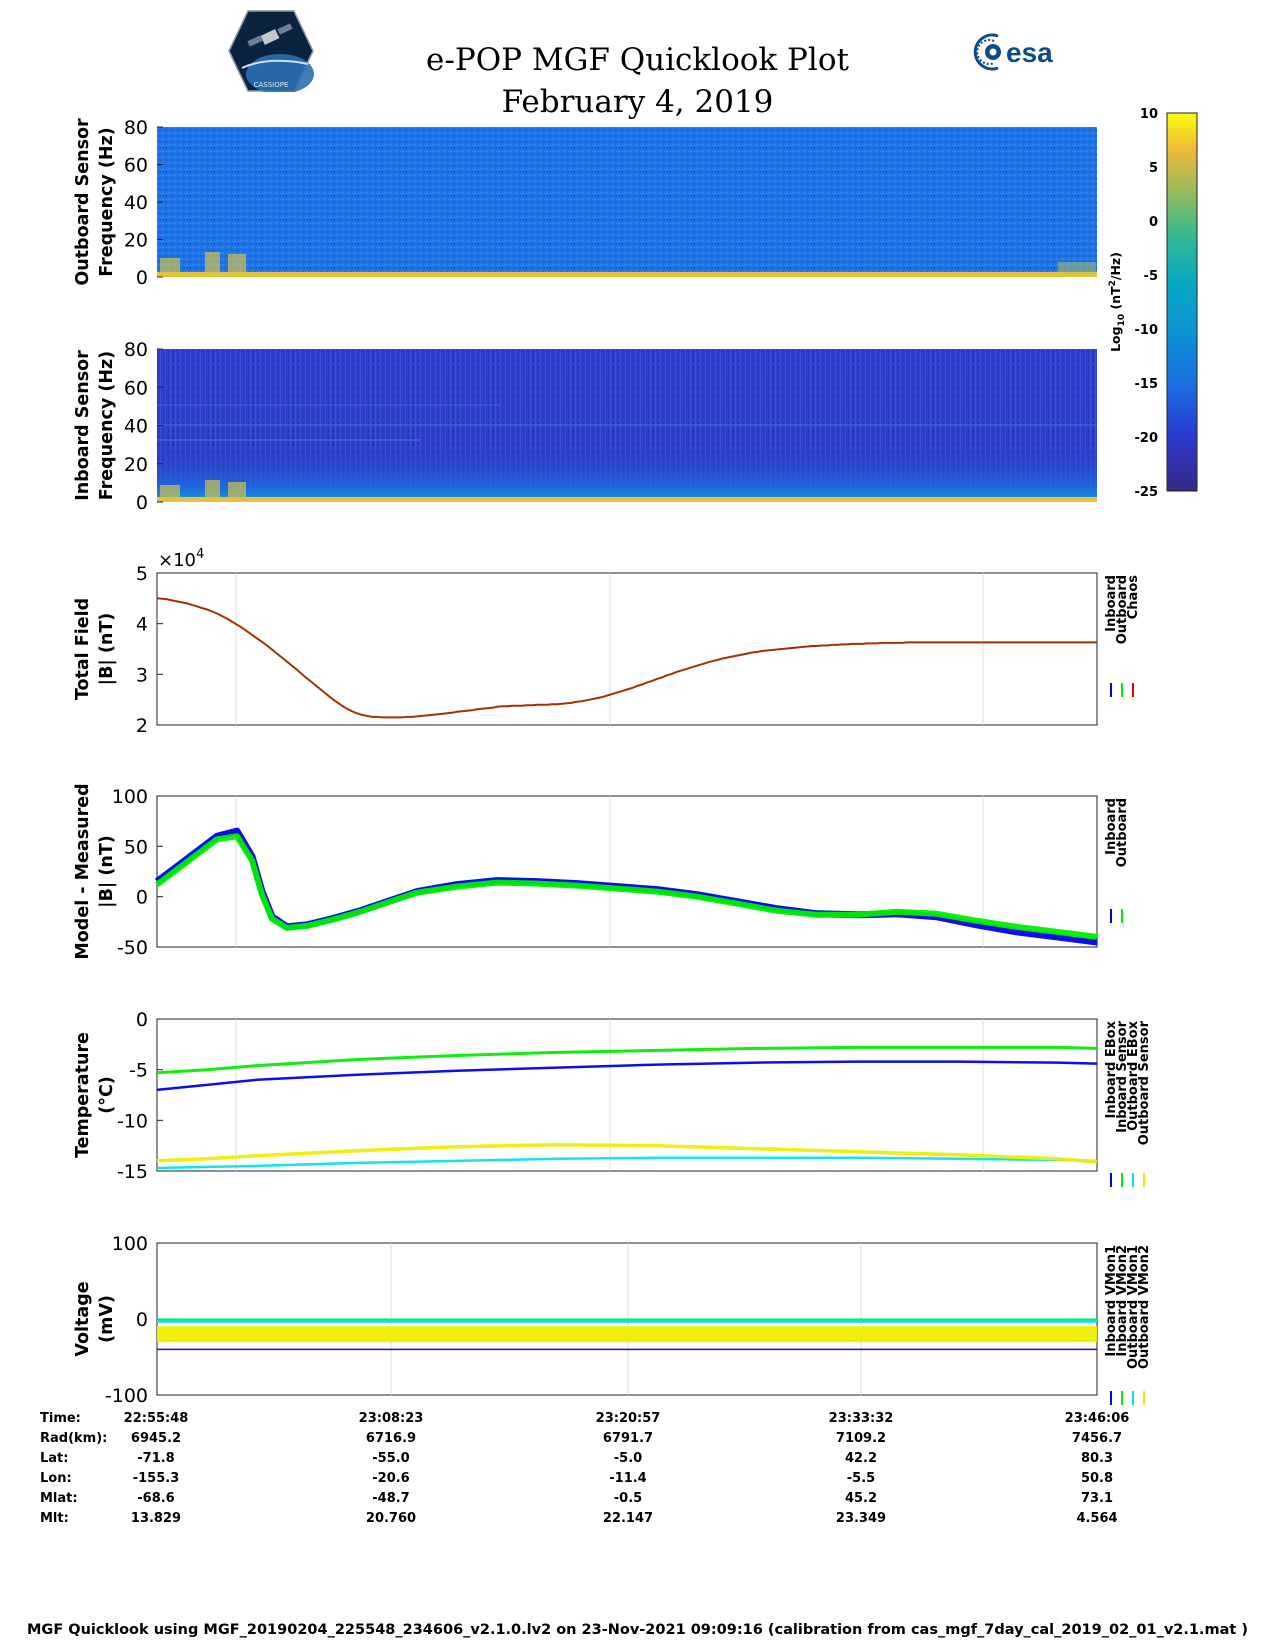 The height and width of the screenshot is (1650, 1275). Describe the element at coordinates (391, 1498) in the screenshot. I see `position-value: -48.7` at that location.